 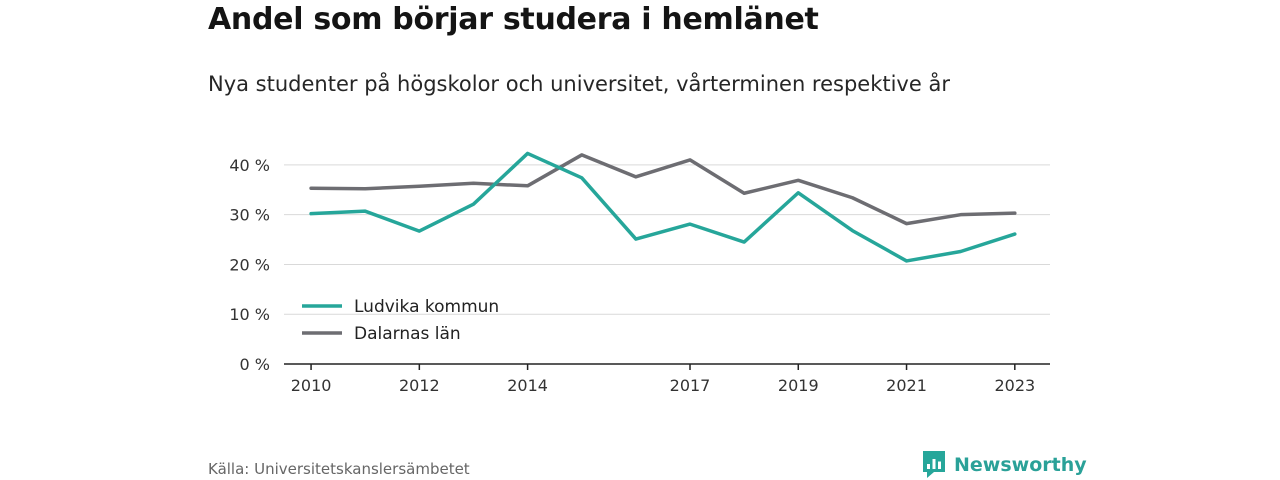 What do you see at coordinates (1014, 385) in the screenshot?
I see `x-tick-label: 2023` at bounding box center [1014, 385].